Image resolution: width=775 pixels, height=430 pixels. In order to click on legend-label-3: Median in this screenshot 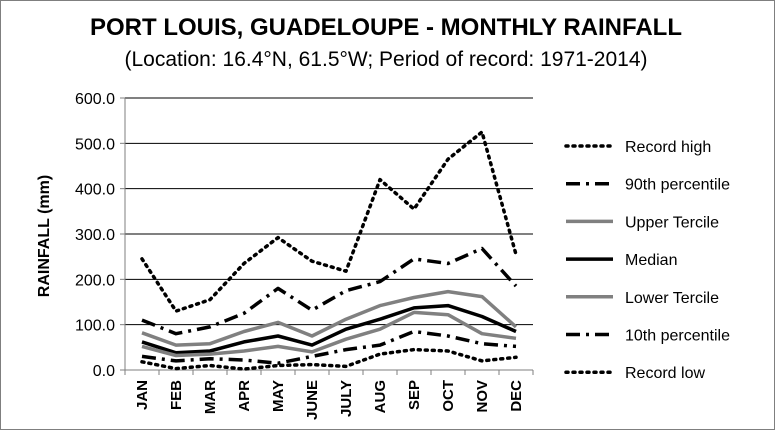, I will do `click(651, 260)`.